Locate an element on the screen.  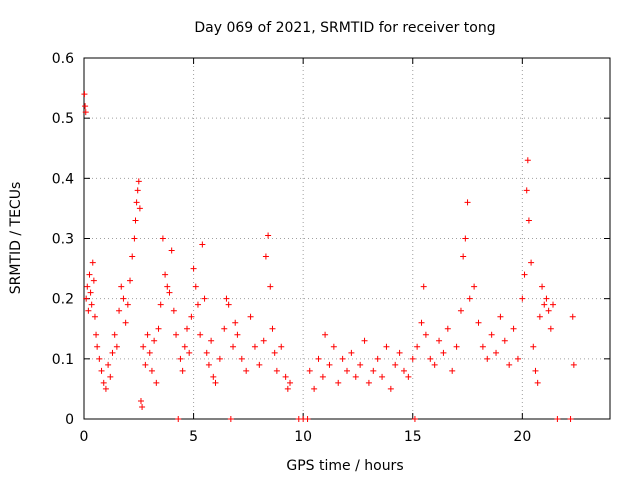
y-tick-label: 0 is located at coordinates (69, 420).